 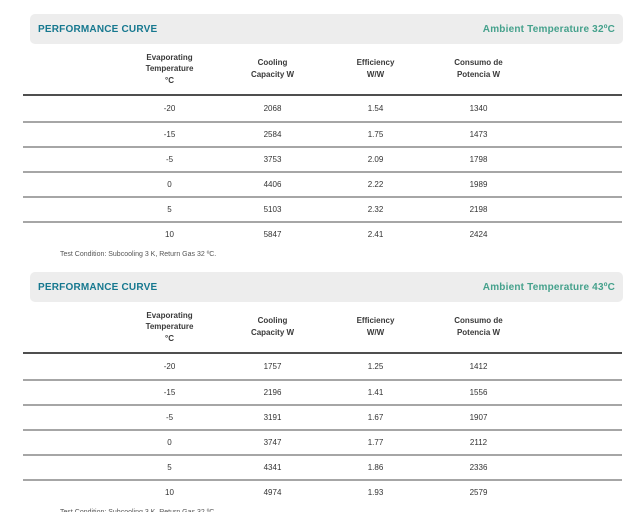 What do you see at coordinates (375, 159) in the screenshot?
I see `table-cell: 2.09` at bounding box center [375, 159].